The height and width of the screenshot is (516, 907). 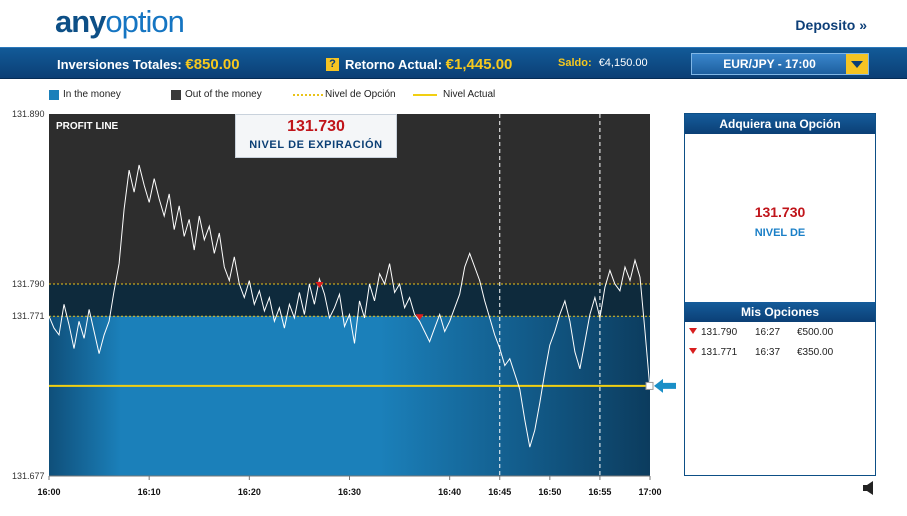 What do you see at coordinates (665, 385) in the screenshot?
I see `arrow-left-icon` at bounding box center [665, 385].